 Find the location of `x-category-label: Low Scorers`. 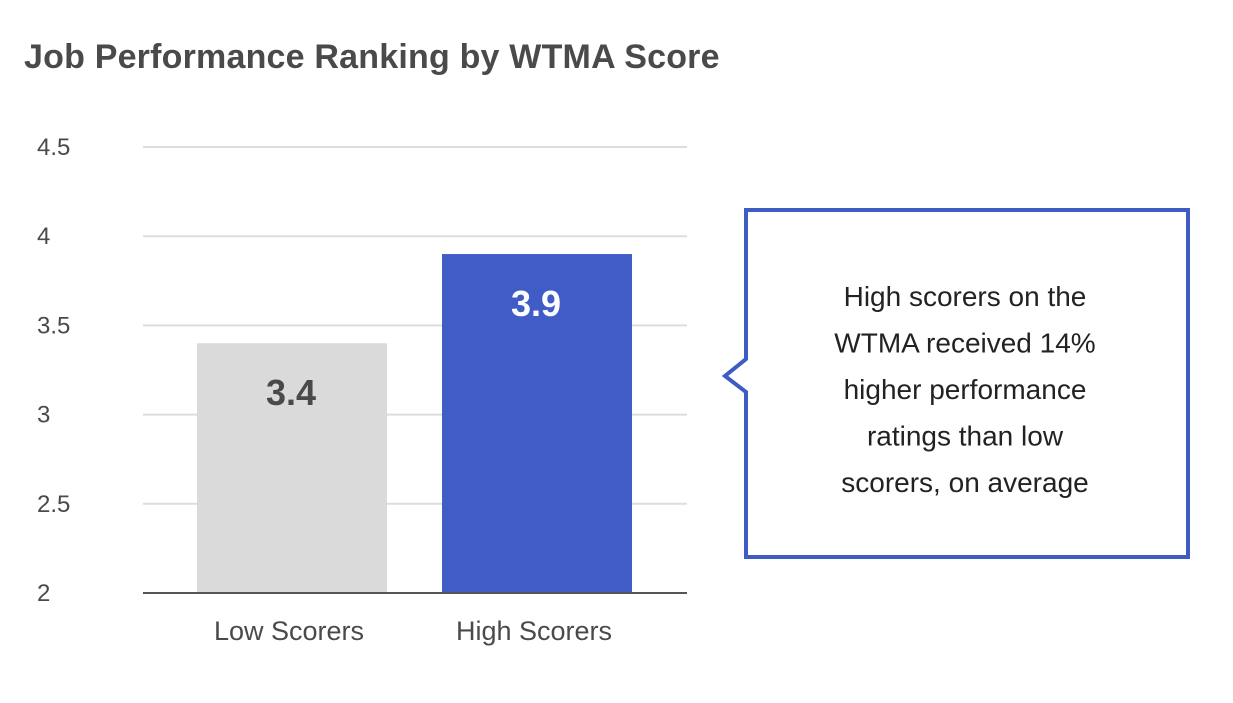

x-category-label: Low Scorers is located at coordinates (289, 631).